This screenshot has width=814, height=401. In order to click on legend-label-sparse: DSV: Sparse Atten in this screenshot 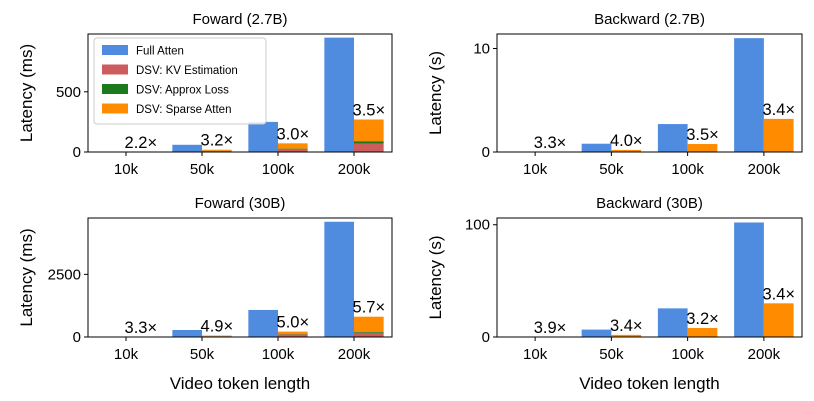, I will do `click(183, 110)`.